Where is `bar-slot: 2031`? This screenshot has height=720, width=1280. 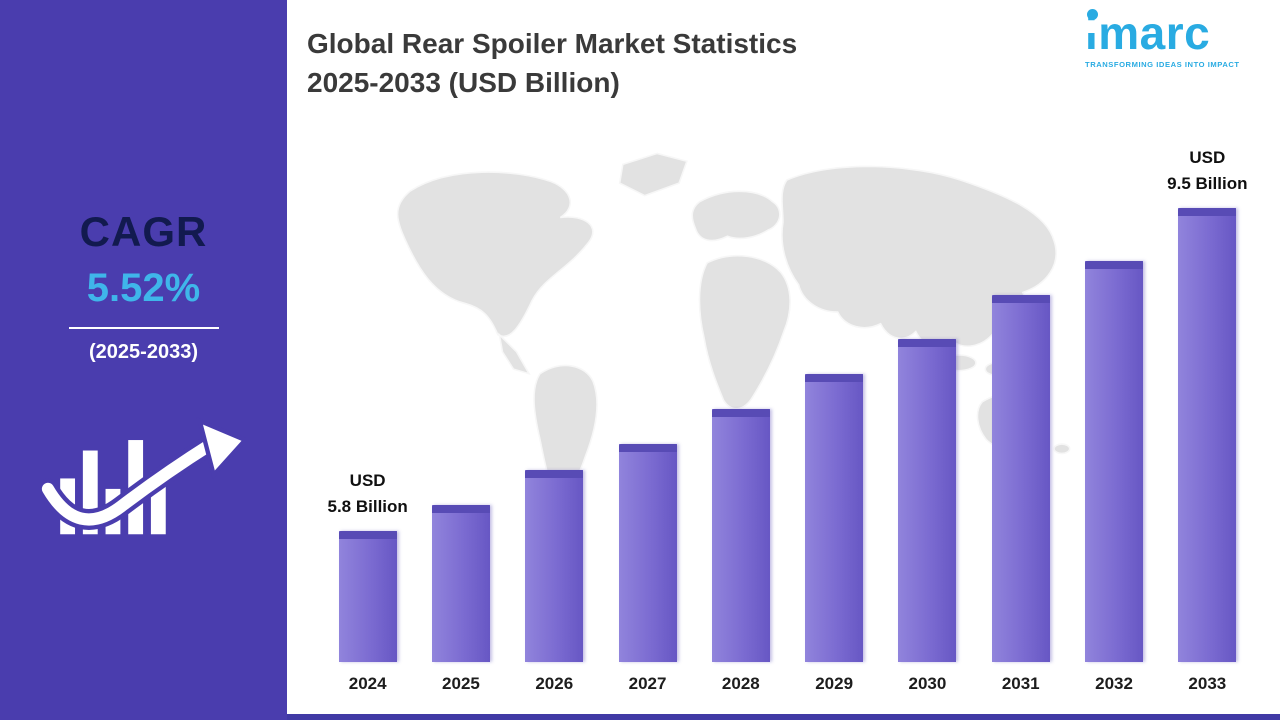 bar-slot: 2031 is located at coordinates (1020, 424).